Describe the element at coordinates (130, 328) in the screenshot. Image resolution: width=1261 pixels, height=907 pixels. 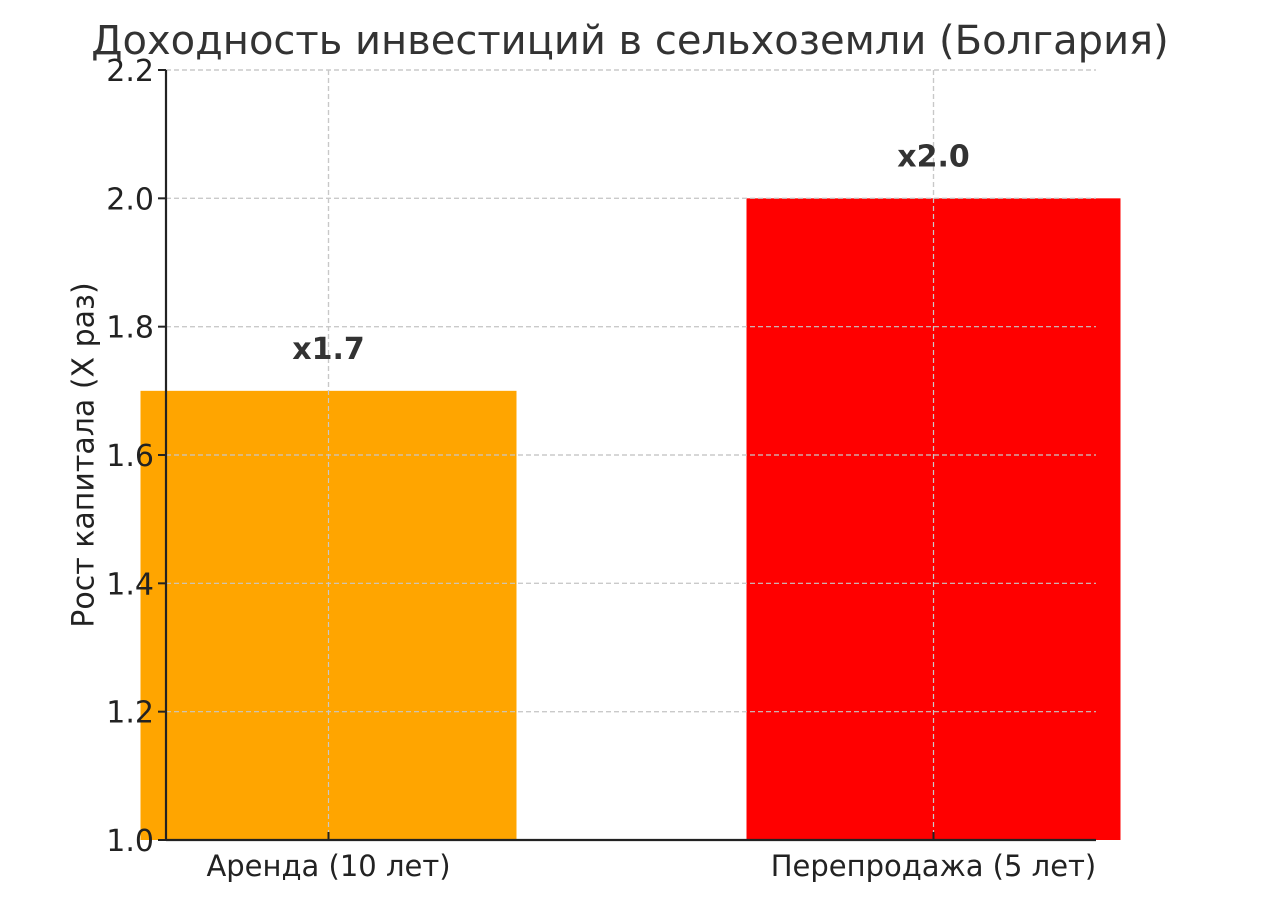
I see `y-tick-label: 1.8` at that location.